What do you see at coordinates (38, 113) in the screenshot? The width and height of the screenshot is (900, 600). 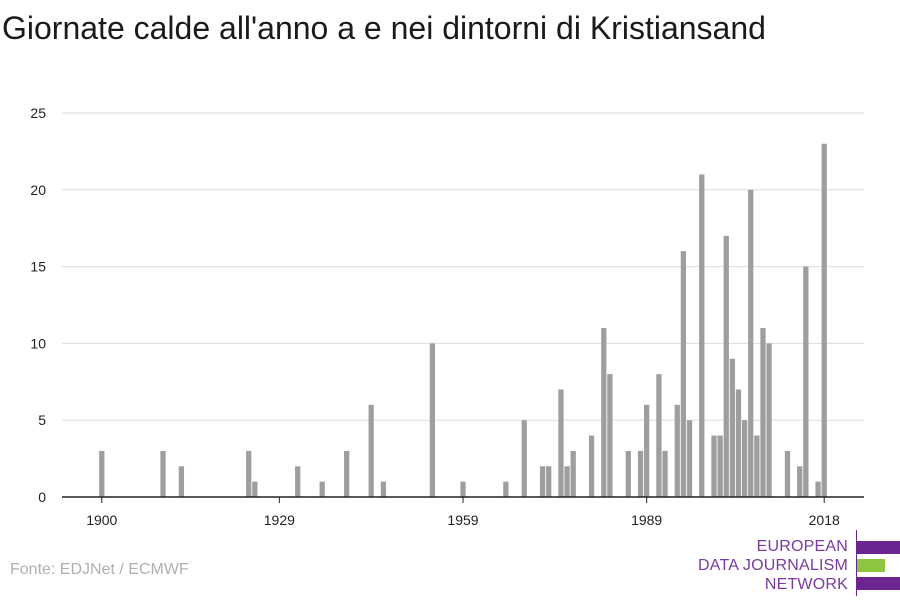 I see `y-tick-label: 25` at bounding box center [38, 113].